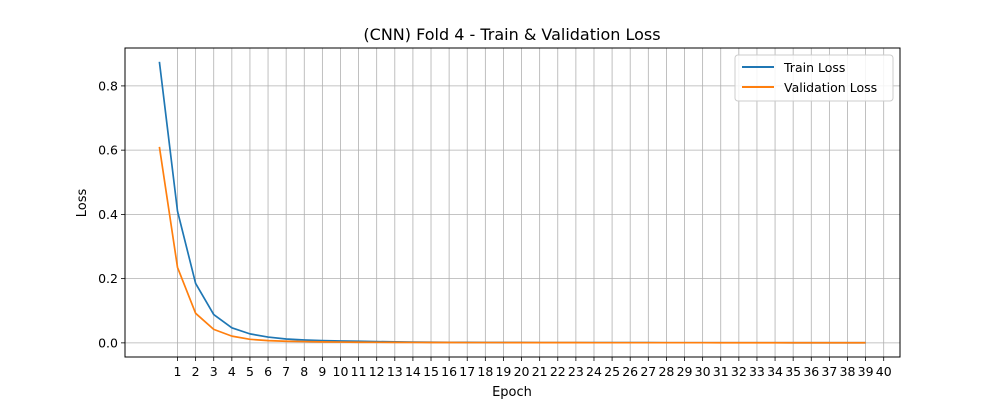 The image size is (1000, 400). What do you see at coordinates (793, 371) in the screenshot?
I see `x-tick-label: 35` at bounding box center [793, 371].